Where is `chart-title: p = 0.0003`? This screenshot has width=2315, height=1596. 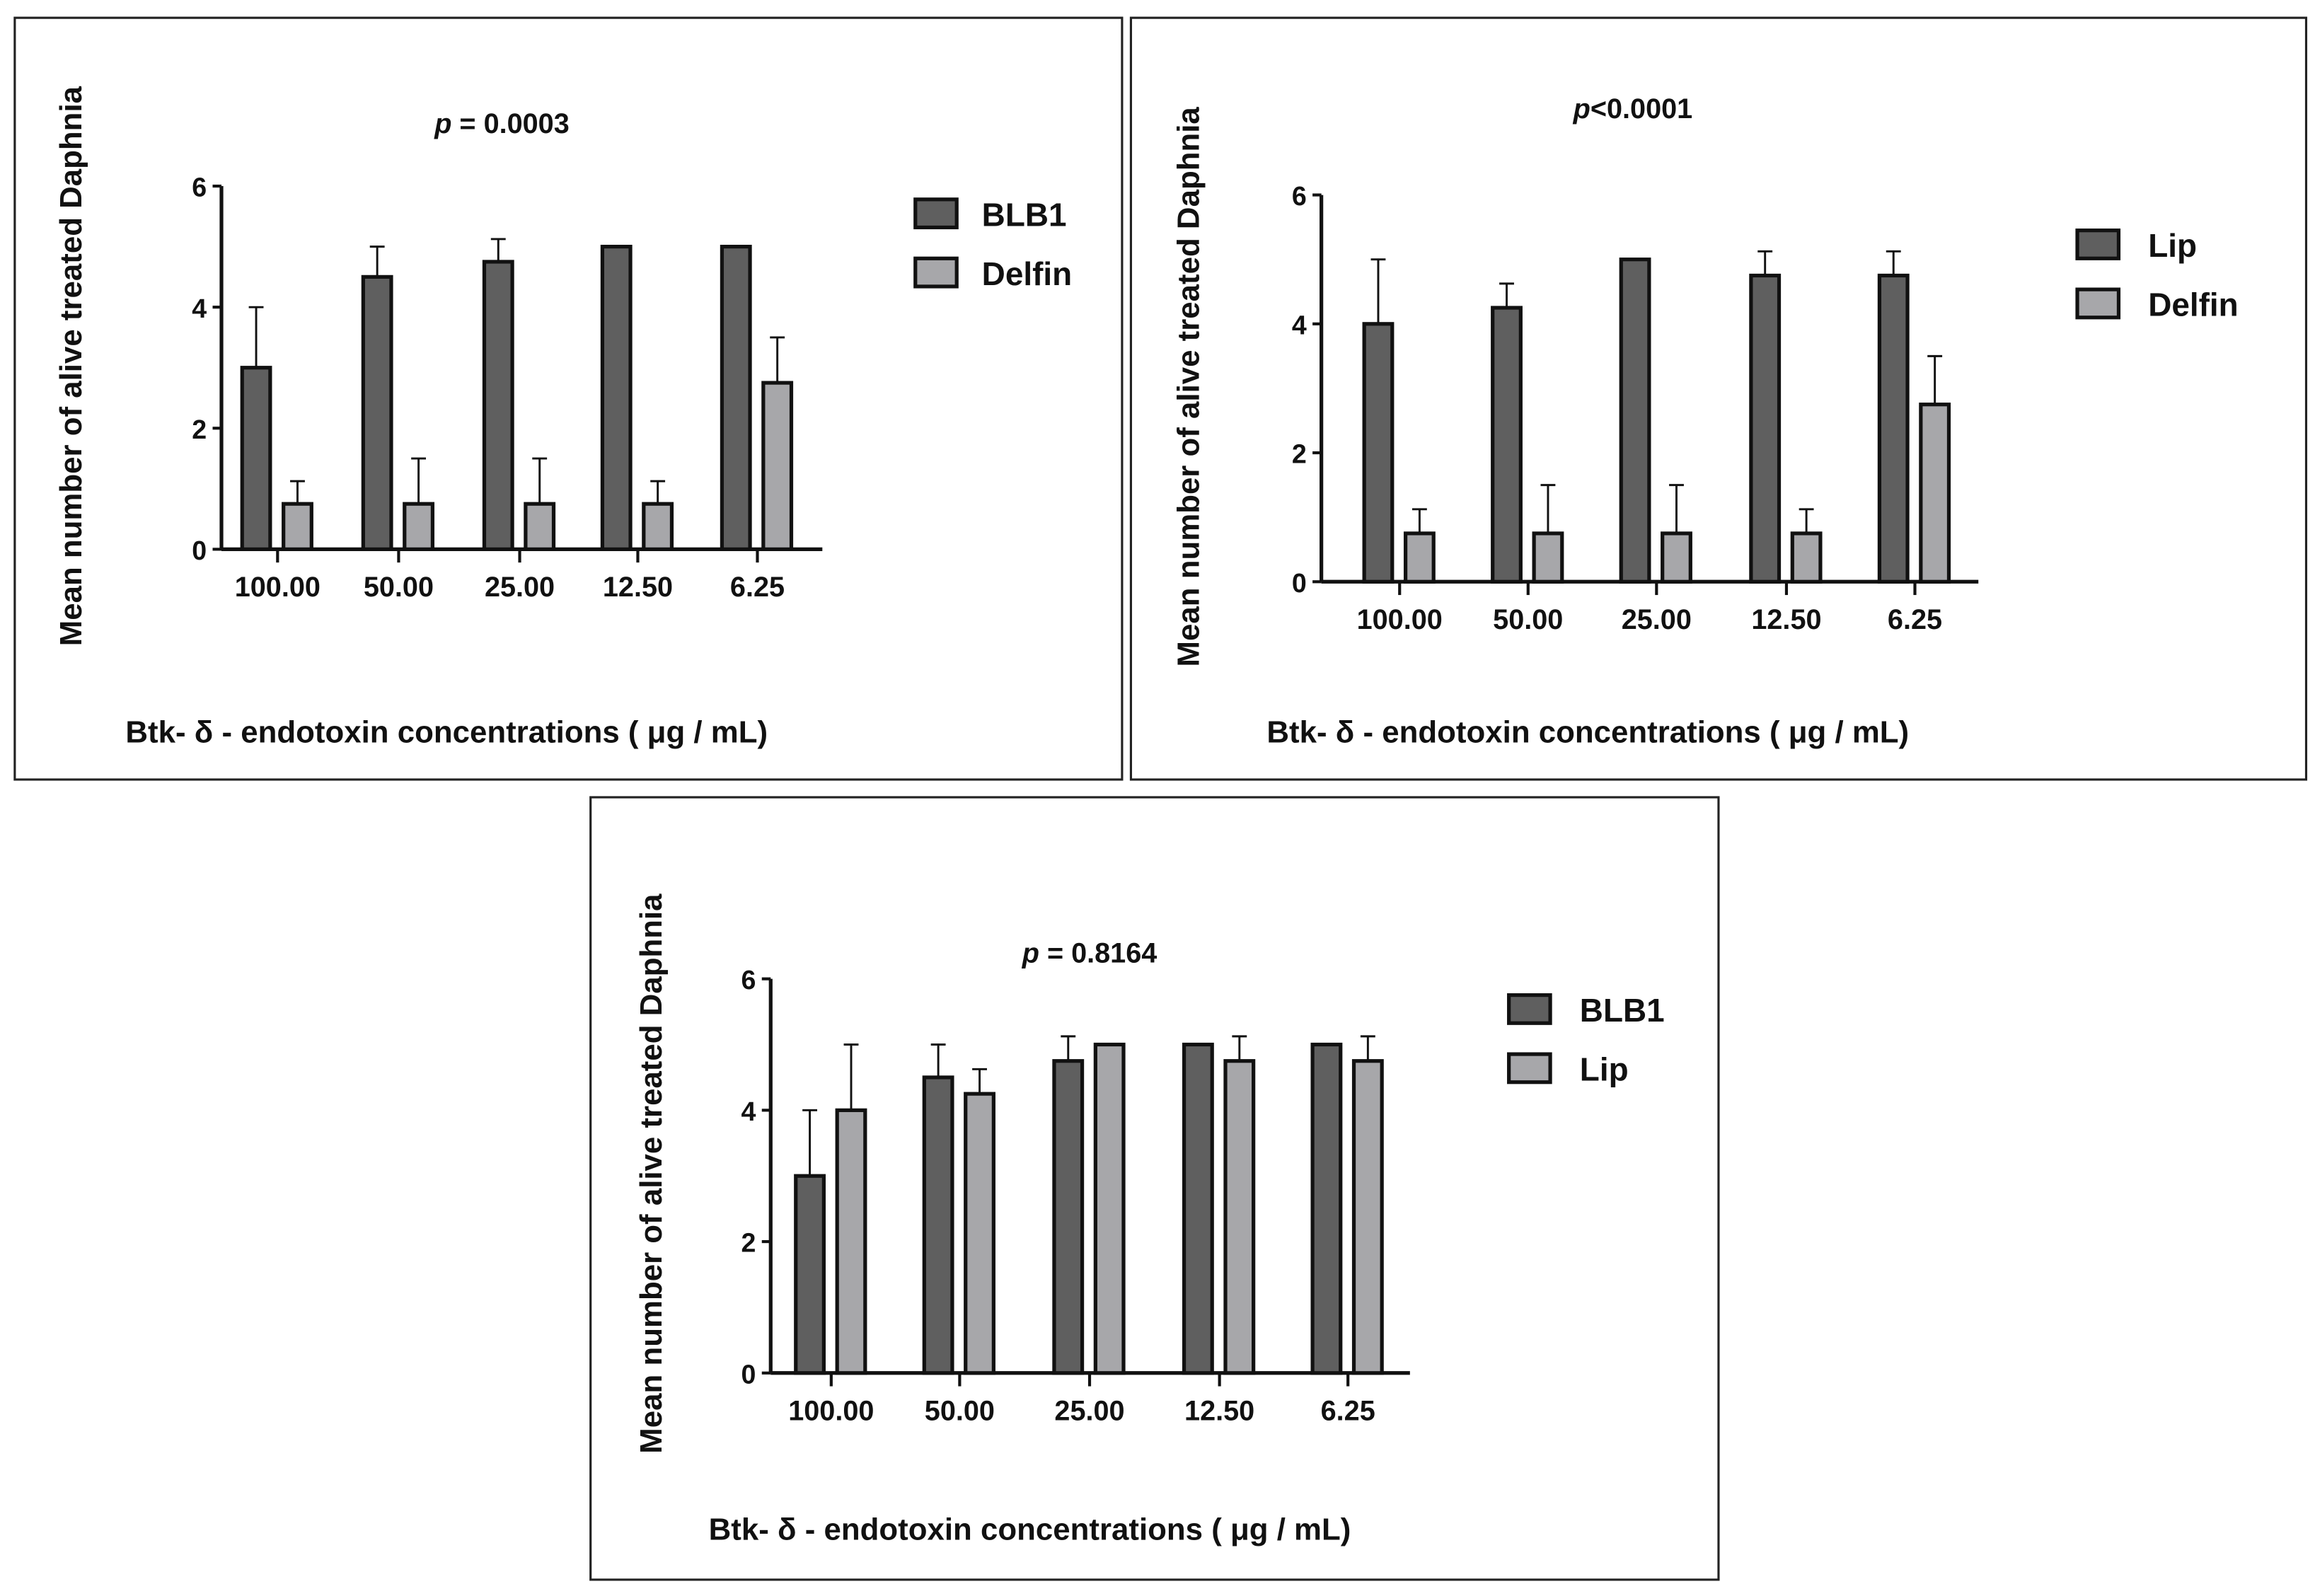
chart-title: p = 0.0003 is located at coordinates (502, 123).